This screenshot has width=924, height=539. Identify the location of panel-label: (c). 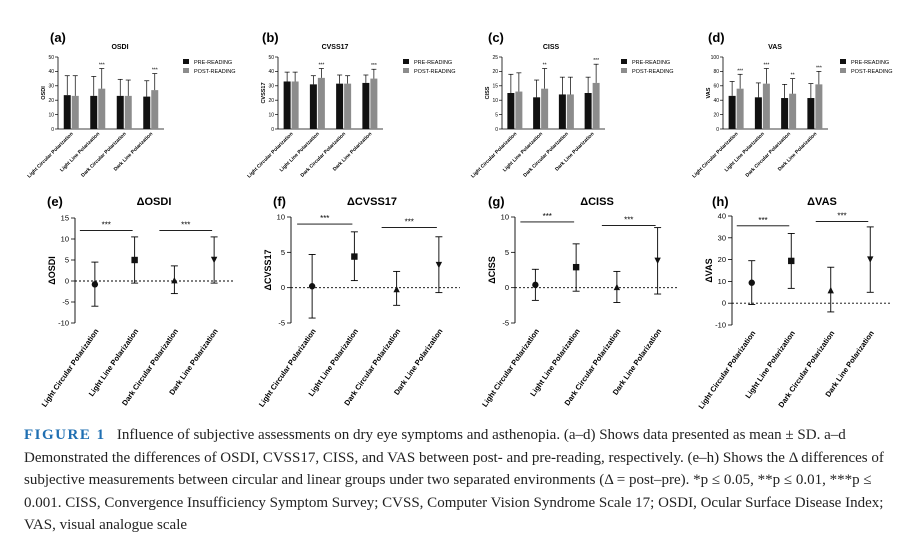
(496, 37).